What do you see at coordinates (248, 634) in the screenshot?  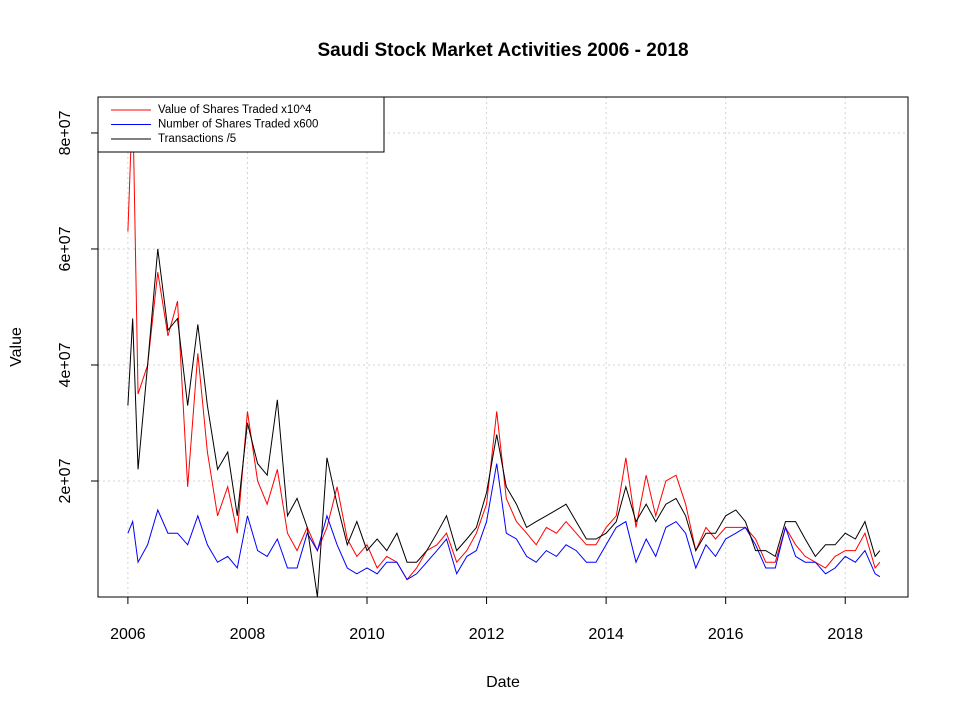 I see `x-tick-label: 2008` at bounding box center [248, 634].